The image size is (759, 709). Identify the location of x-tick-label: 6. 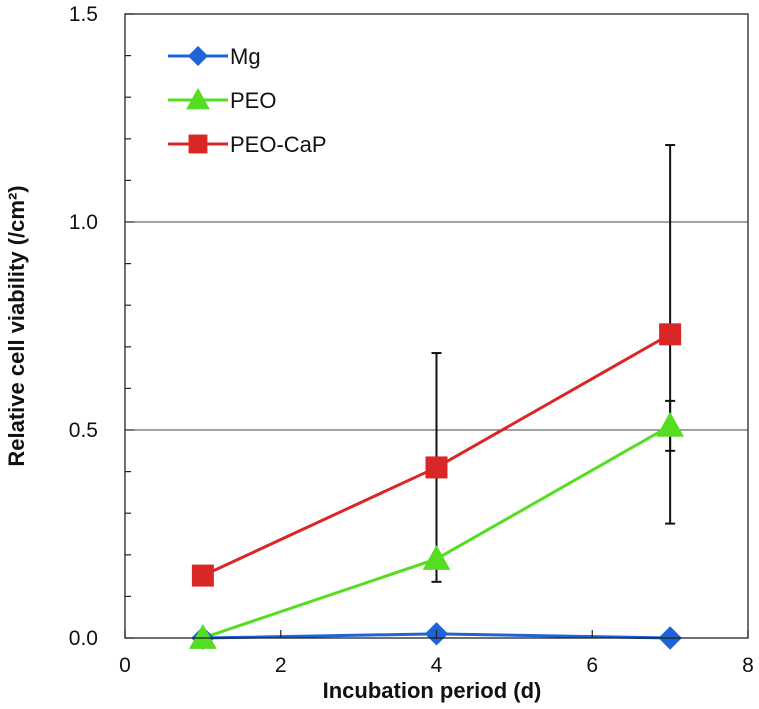
(592, 665).